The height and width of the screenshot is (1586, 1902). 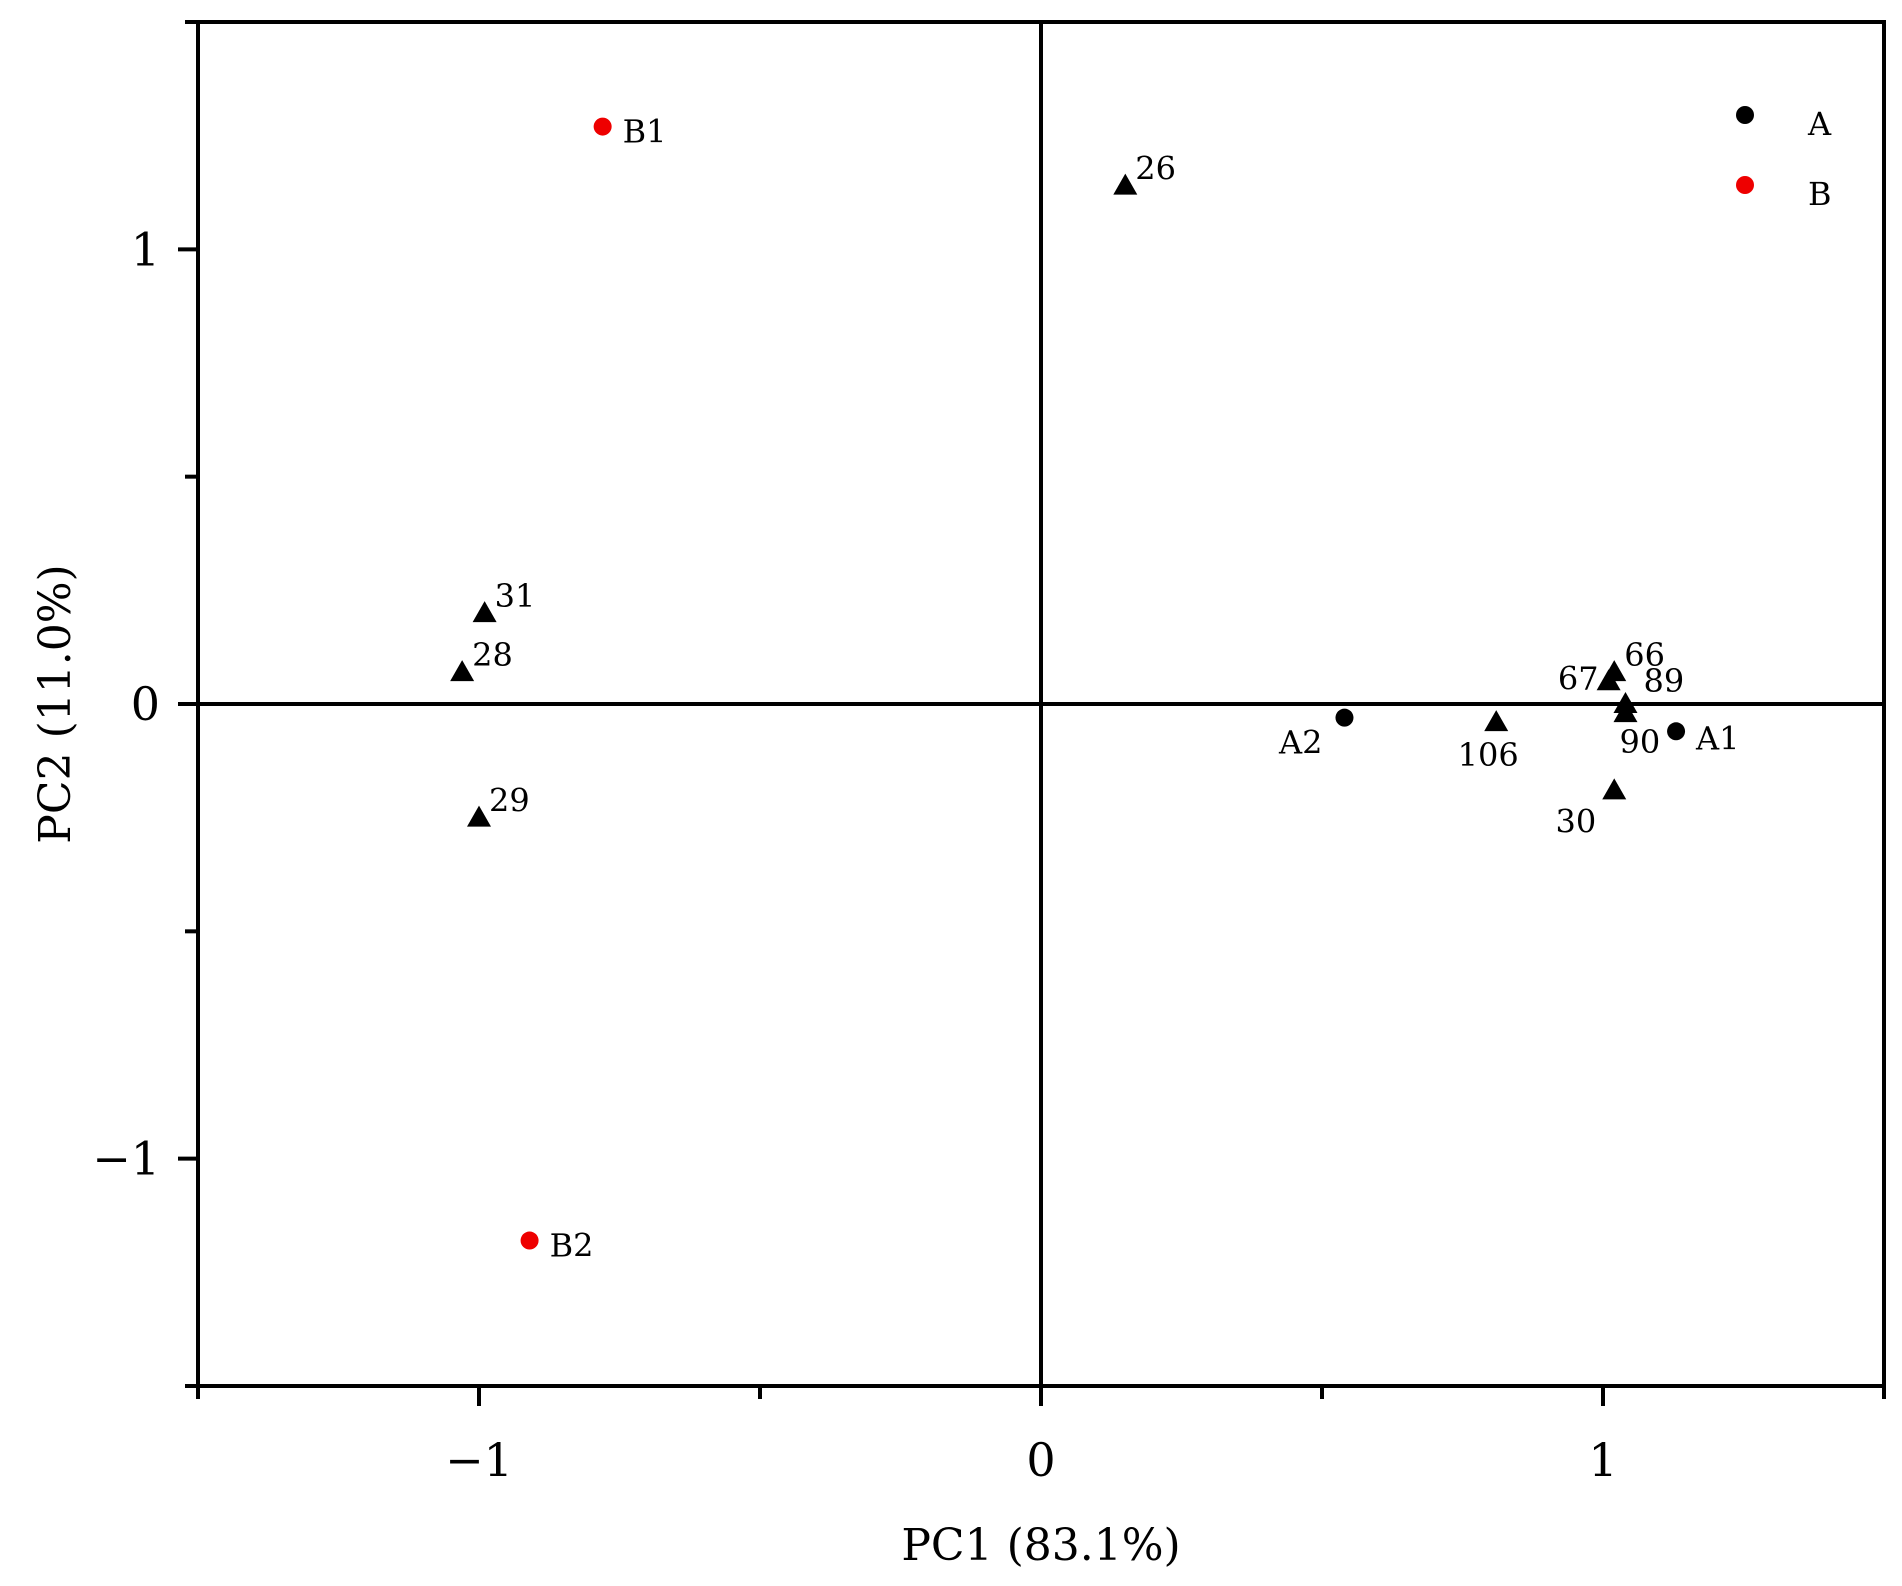 What do you see at coordinates (1602, 1460) in the screenshot?
I see `x-tick-label: 1` at bounding box center [1602, 1460].